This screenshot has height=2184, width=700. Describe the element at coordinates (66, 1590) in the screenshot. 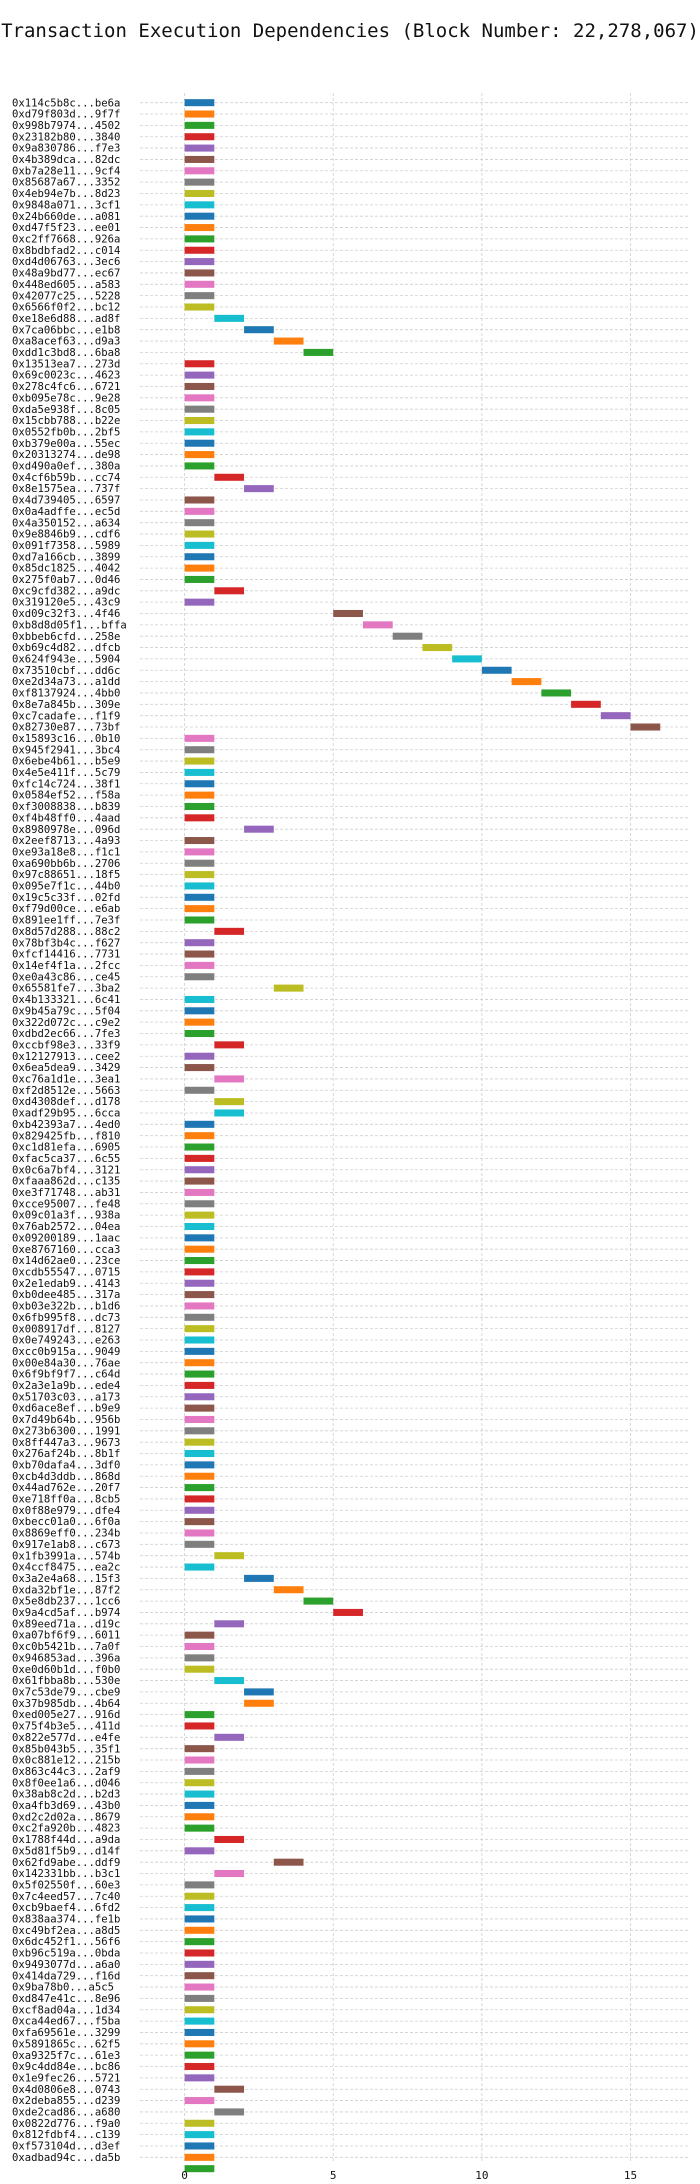

I see `y-tick-label: 0xda32bf1e...87f2` at that location.